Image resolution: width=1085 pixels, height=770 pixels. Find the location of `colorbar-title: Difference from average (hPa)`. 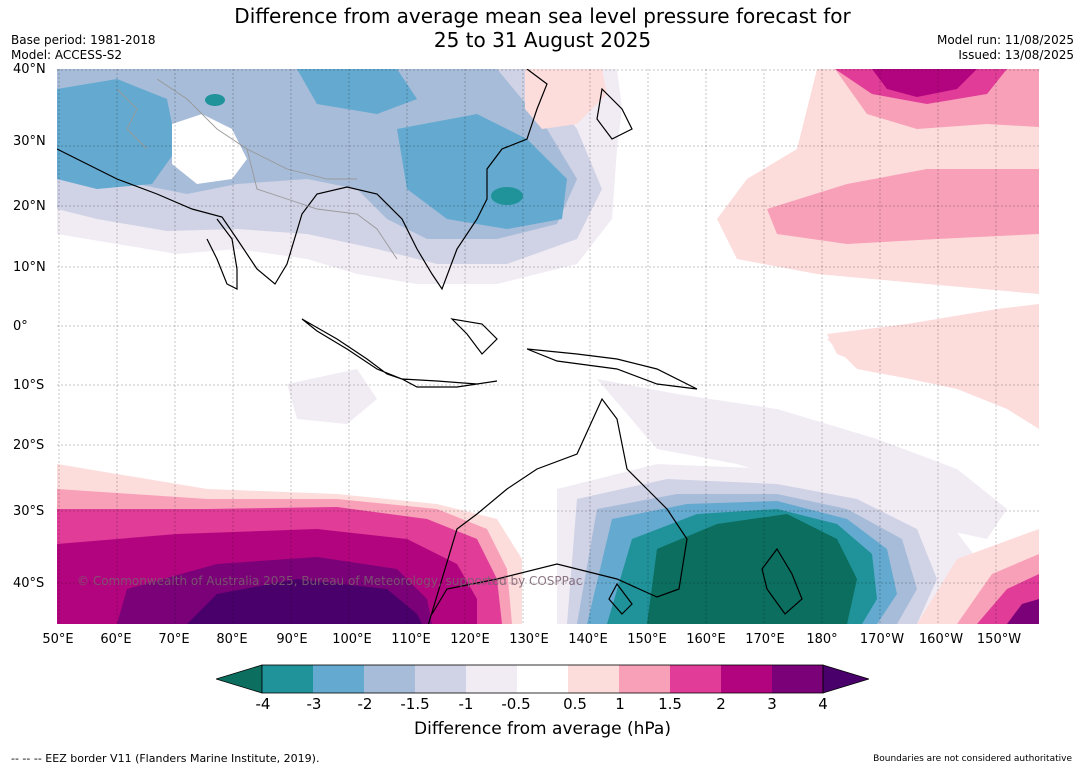

colorbar-title: Difference from average (hPa) is located at coordinates (542, 729).